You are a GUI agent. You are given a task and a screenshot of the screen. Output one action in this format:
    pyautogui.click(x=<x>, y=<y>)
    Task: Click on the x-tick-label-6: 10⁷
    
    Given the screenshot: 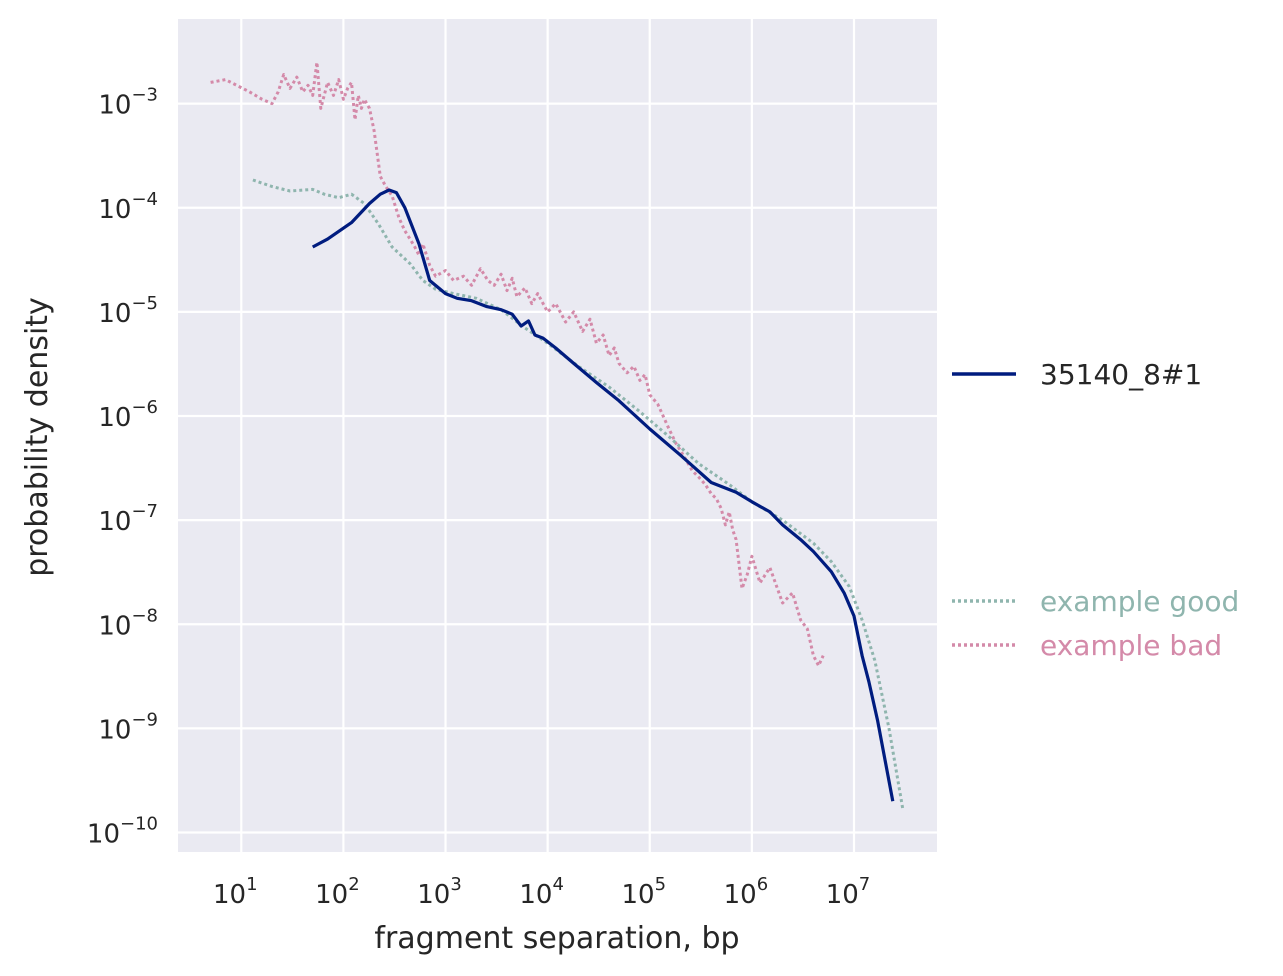 What is the action you would take?
    pyautogui.click(x=848, y=892)
    